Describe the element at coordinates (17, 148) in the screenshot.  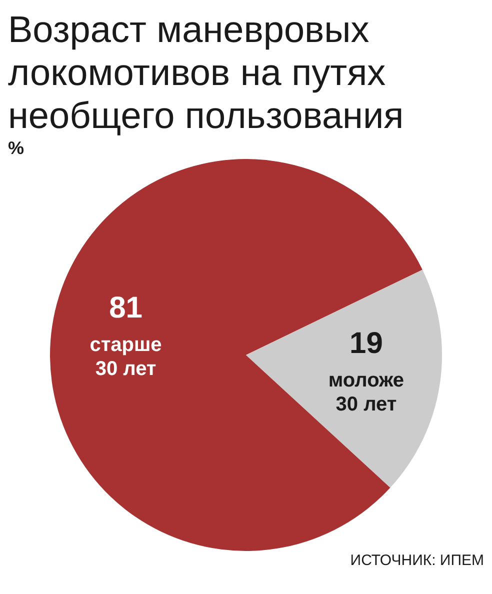
I see `chart-subtitle: %` at that location.